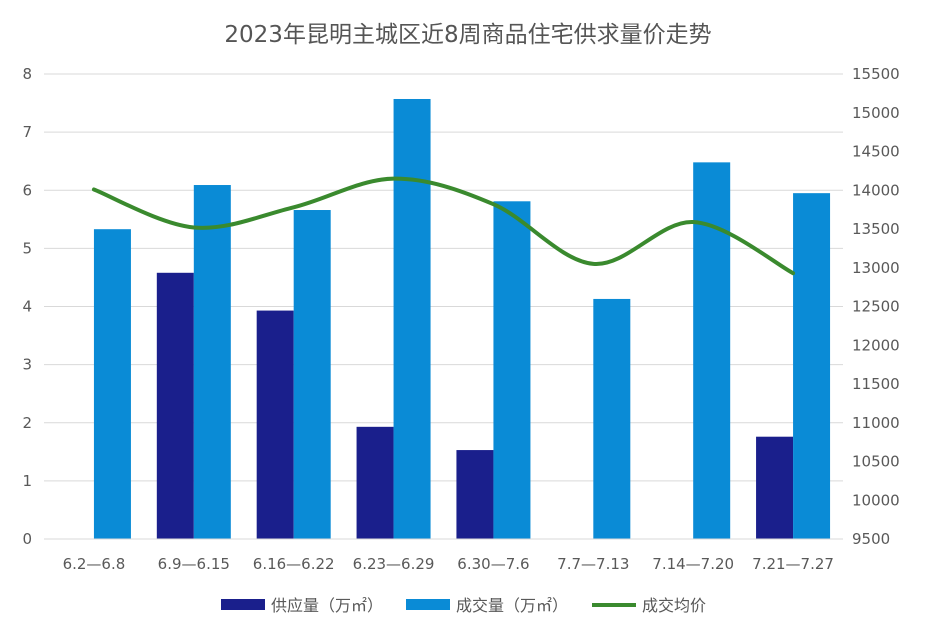  Describe the element at coordinates (27, 248) in the screenshot. I see `left-tick-label: 5` at that location.